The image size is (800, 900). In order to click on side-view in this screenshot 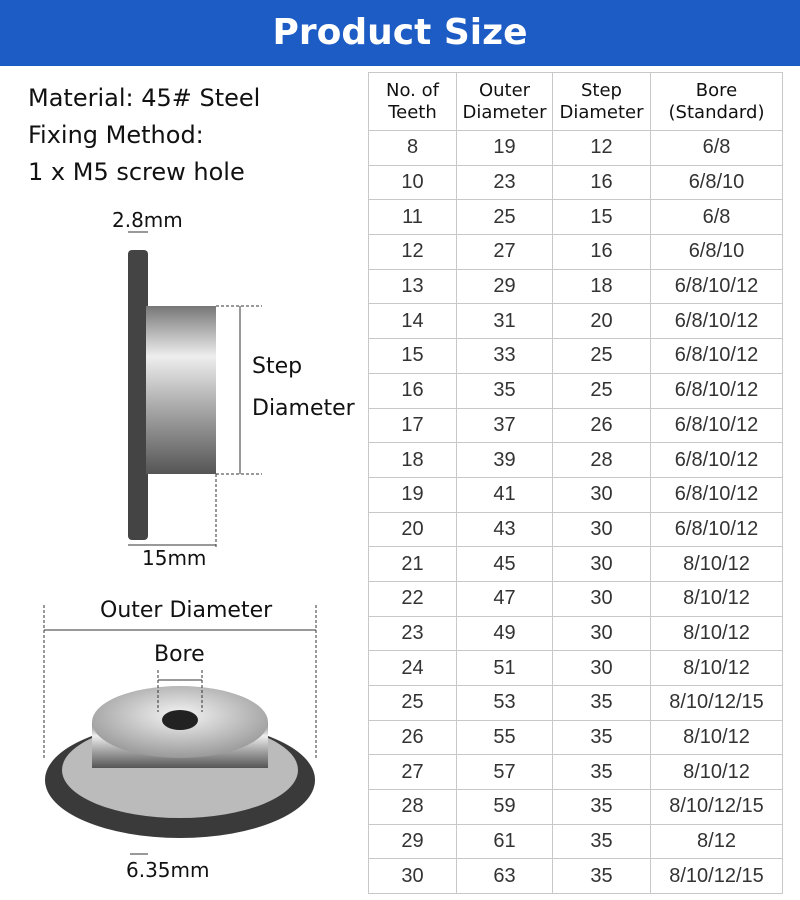, I will do `click(195, 389)`.